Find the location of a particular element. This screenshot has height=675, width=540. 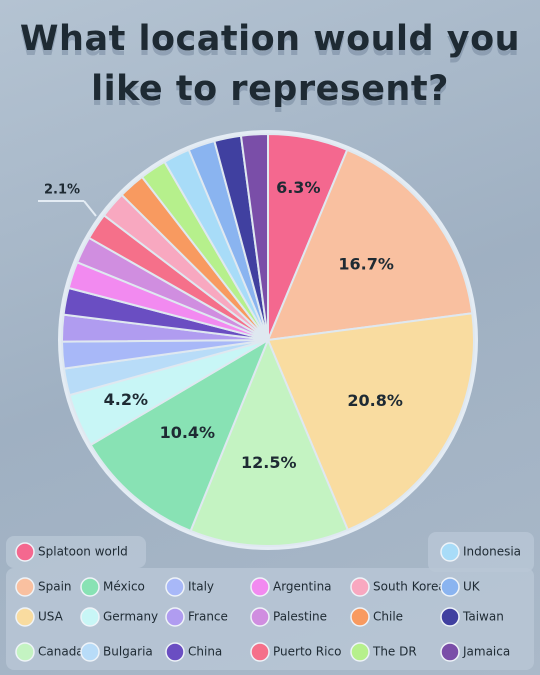

legend-label: Canada is located at coordinates (61, 652).